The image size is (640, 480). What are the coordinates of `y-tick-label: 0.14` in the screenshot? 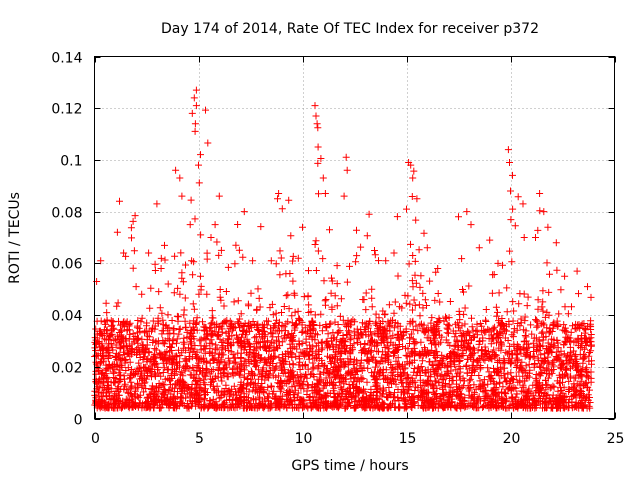 It's located at (66, 59).